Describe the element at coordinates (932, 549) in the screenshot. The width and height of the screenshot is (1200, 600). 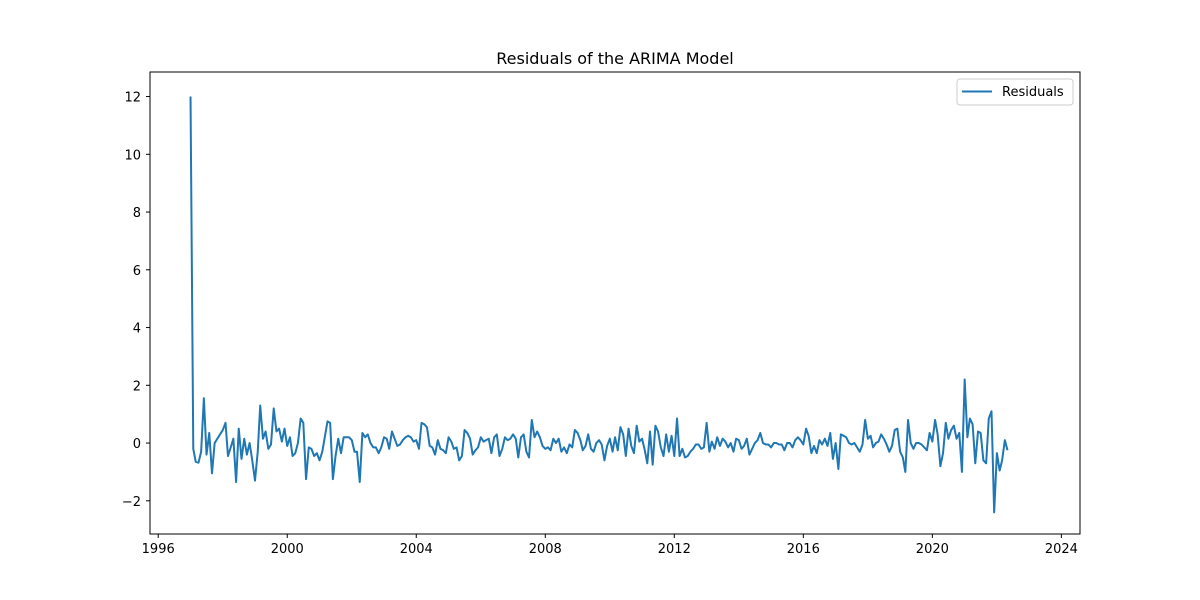
I see `x-tick-label: 2020` at that location.